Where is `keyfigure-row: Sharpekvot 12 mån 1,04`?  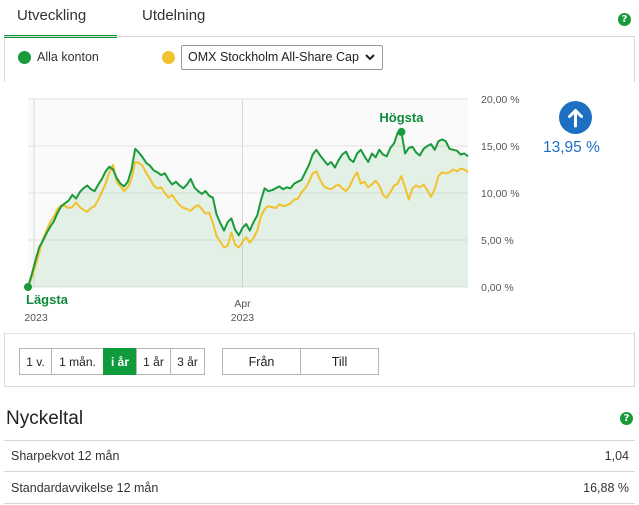
keyfigure-row: Sharpekvot 12 mån 1,04 is located at coordinates (319, 456).